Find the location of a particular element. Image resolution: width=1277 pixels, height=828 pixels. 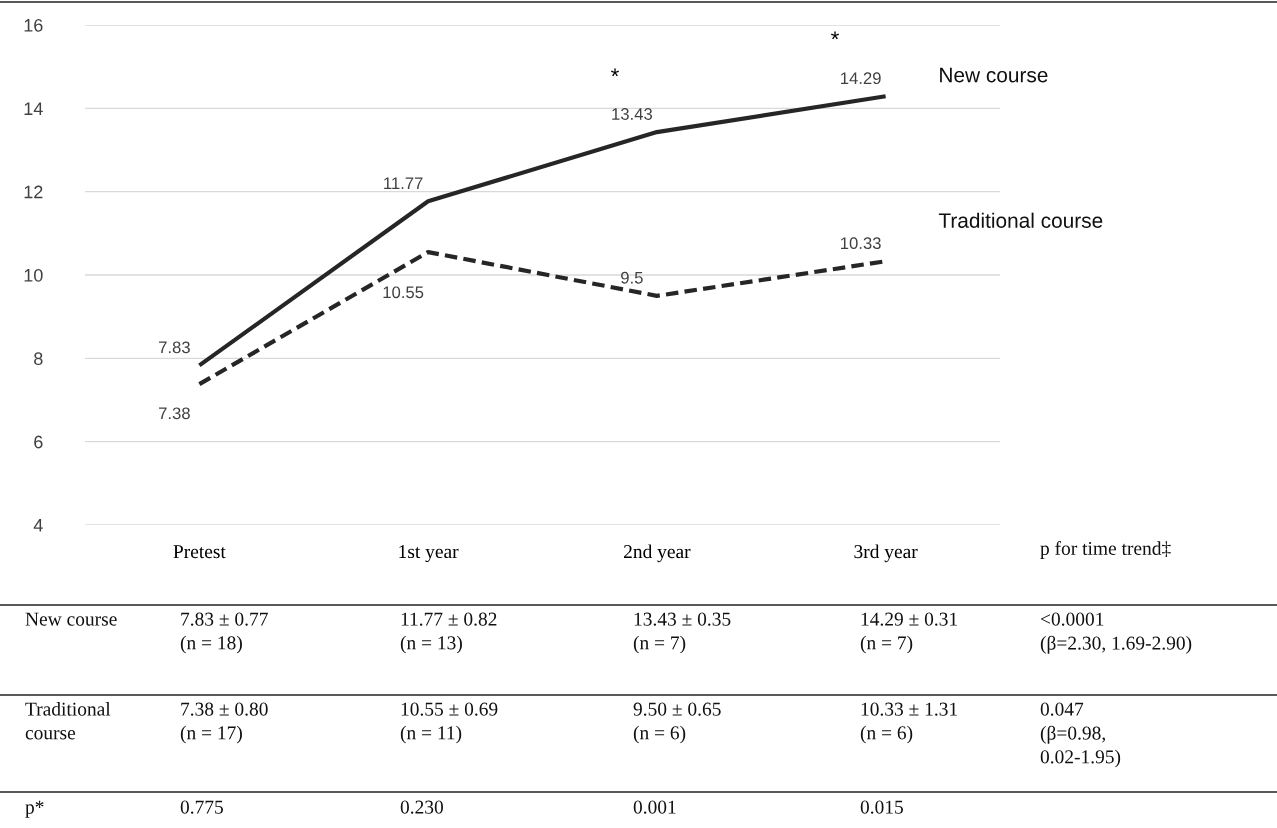

y-tick-label: 8 is located at coordinates (38, 359).